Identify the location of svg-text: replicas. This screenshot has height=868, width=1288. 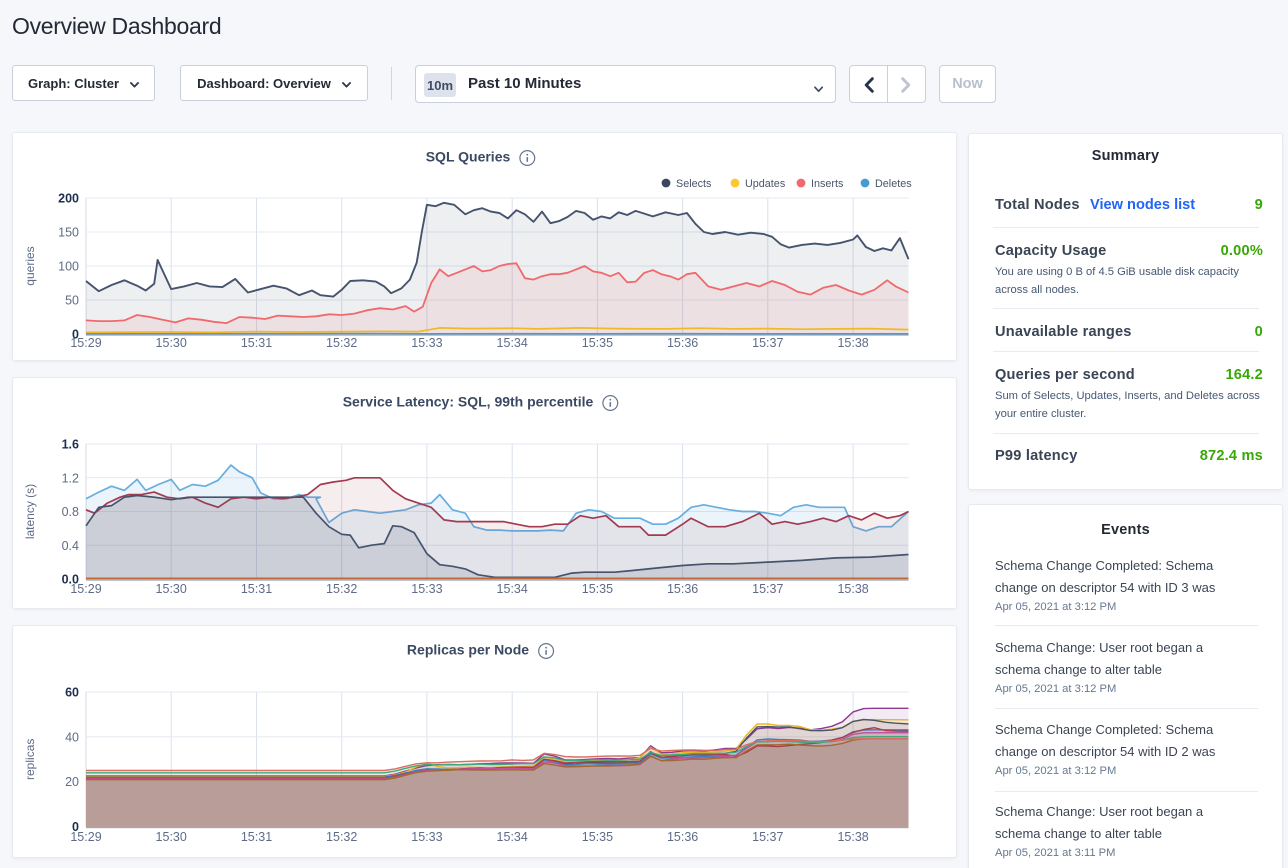
(30, 759).